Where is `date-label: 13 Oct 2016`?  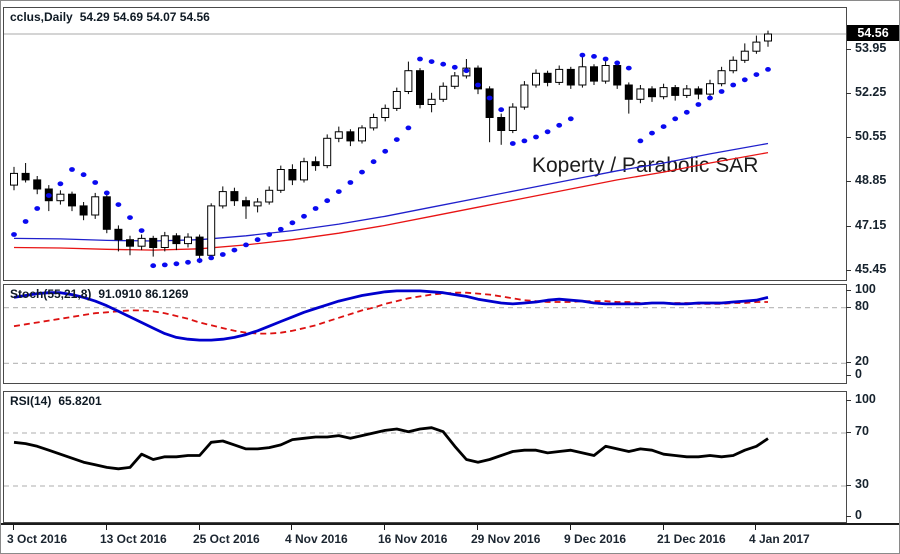
date-label: 13 Oct 2016 is located at coordinates (133, 539).